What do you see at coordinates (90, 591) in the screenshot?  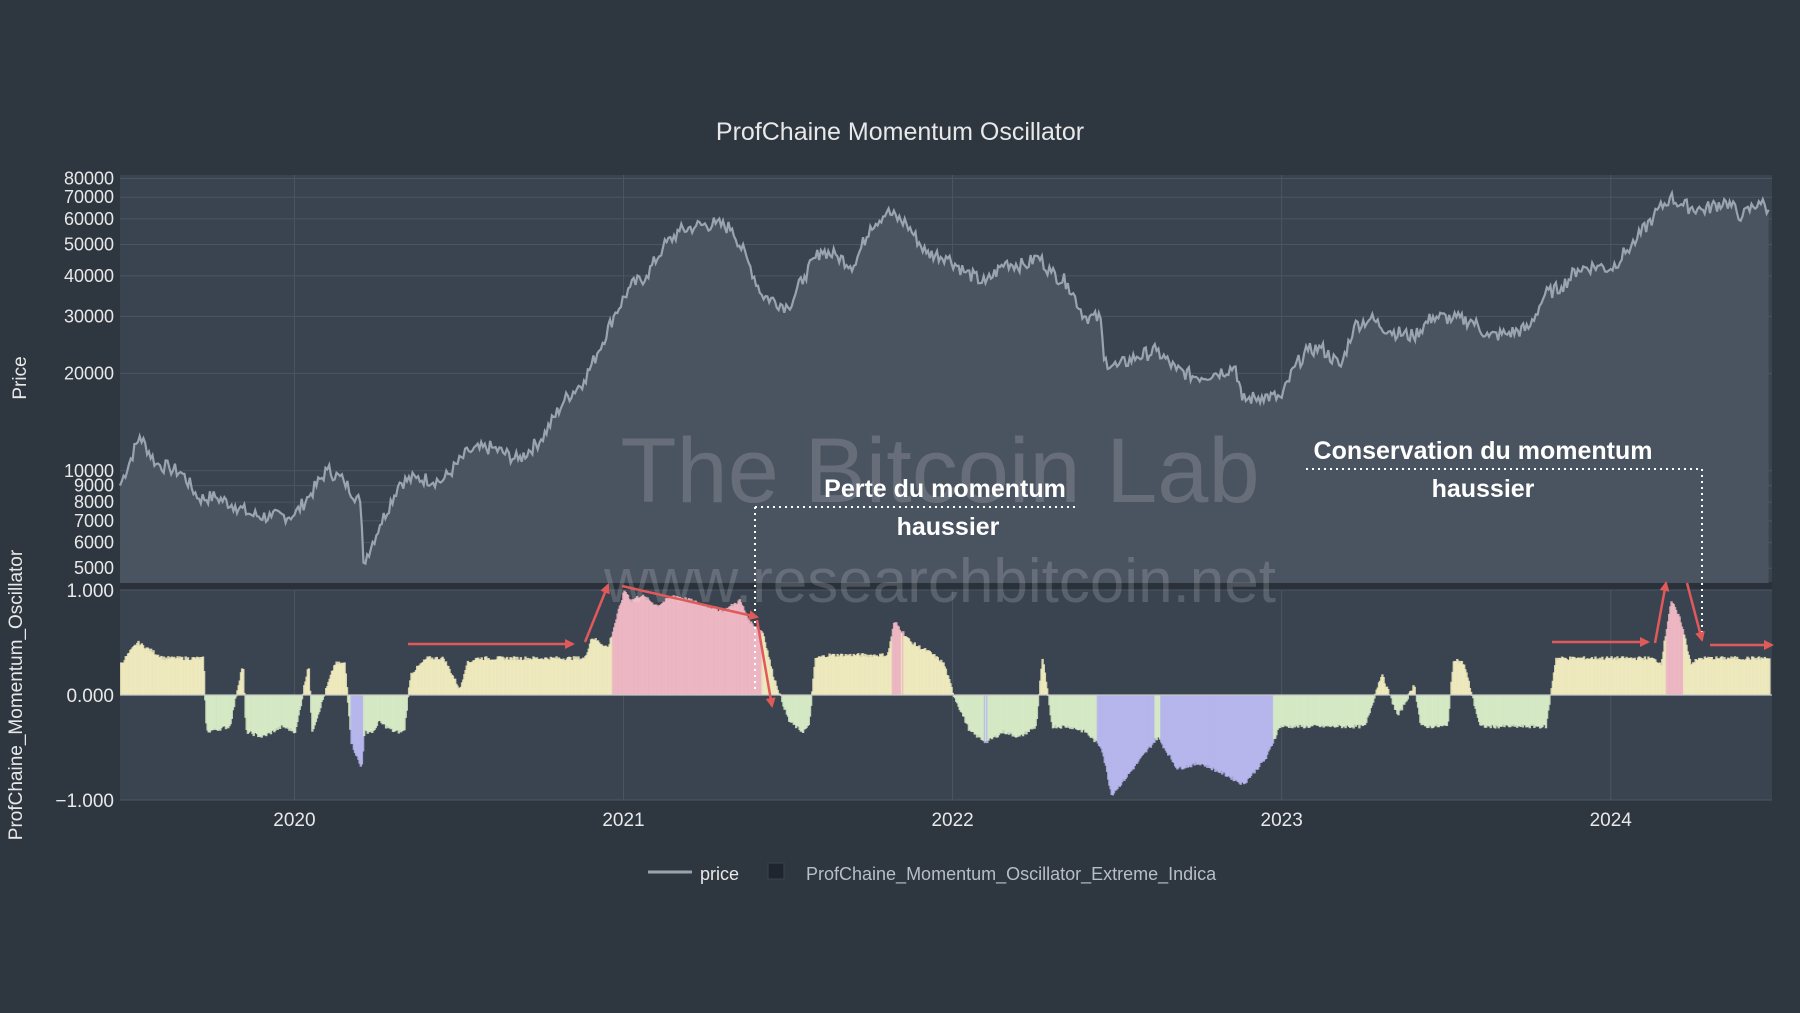 I see `osc-tick-label: 1.000` at bounding box center [90, 591].